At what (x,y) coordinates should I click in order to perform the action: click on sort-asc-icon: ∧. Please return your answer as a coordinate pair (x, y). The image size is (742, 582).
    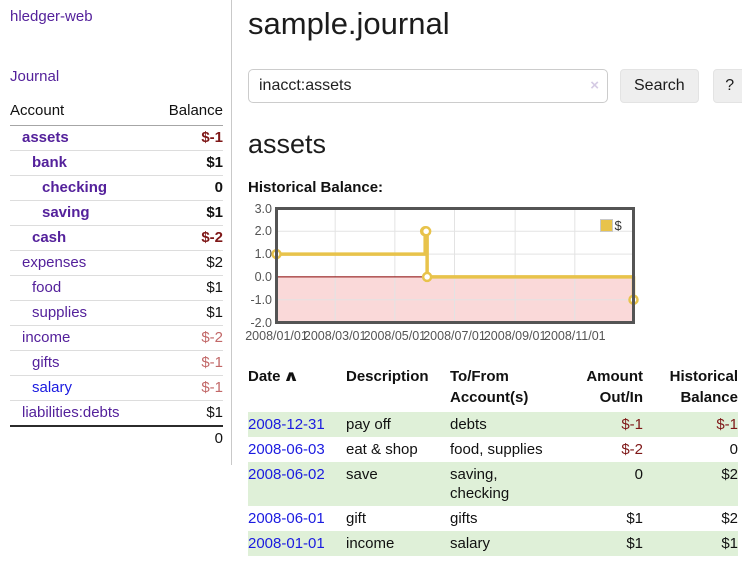
    Looking at the image, I should click on (290, 376).